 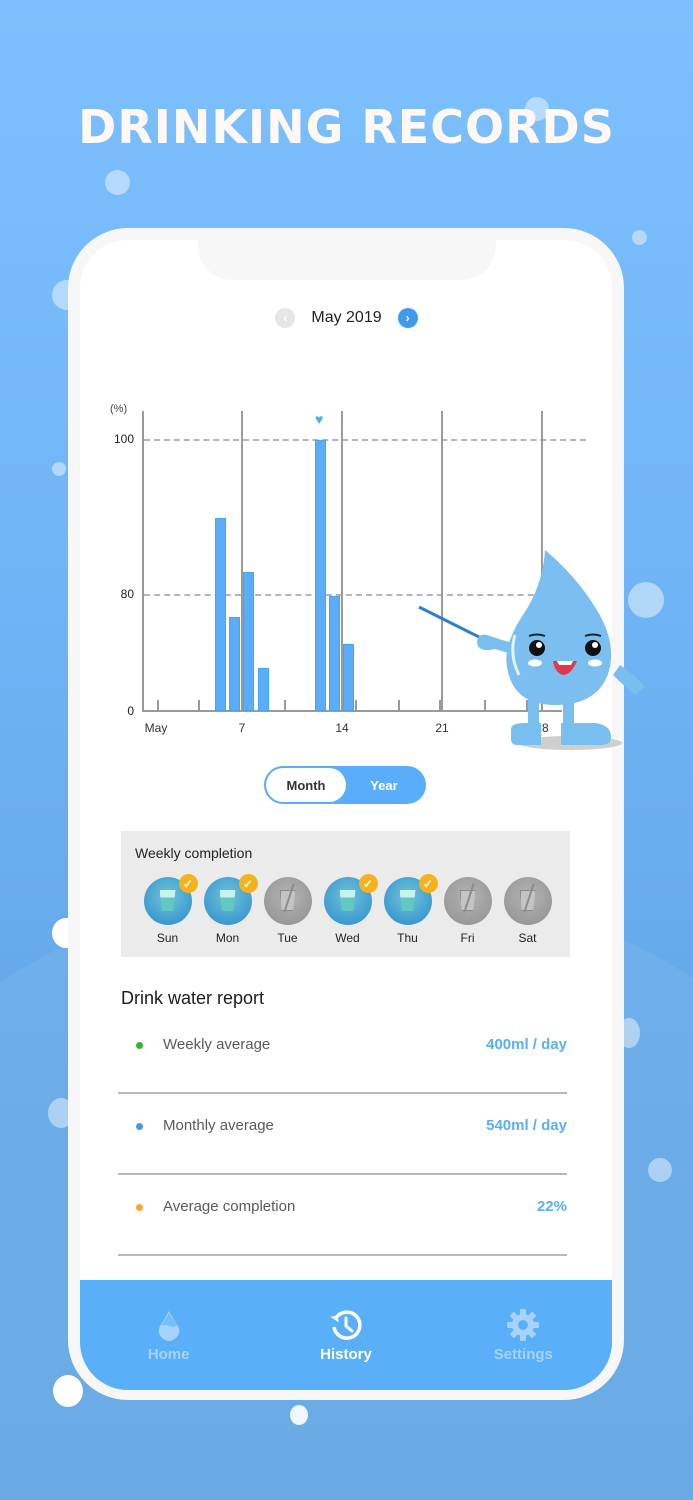 What do you see at coordinates (127, 594) in the screenshot?
I see `y-tick-80: 80` at bounding box center [127, 594].